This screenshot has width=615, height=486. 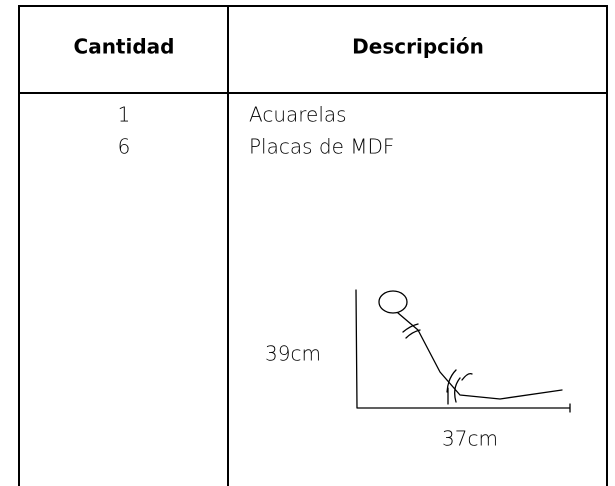 I want to click on sketch-line, so click(x=480, y=356).